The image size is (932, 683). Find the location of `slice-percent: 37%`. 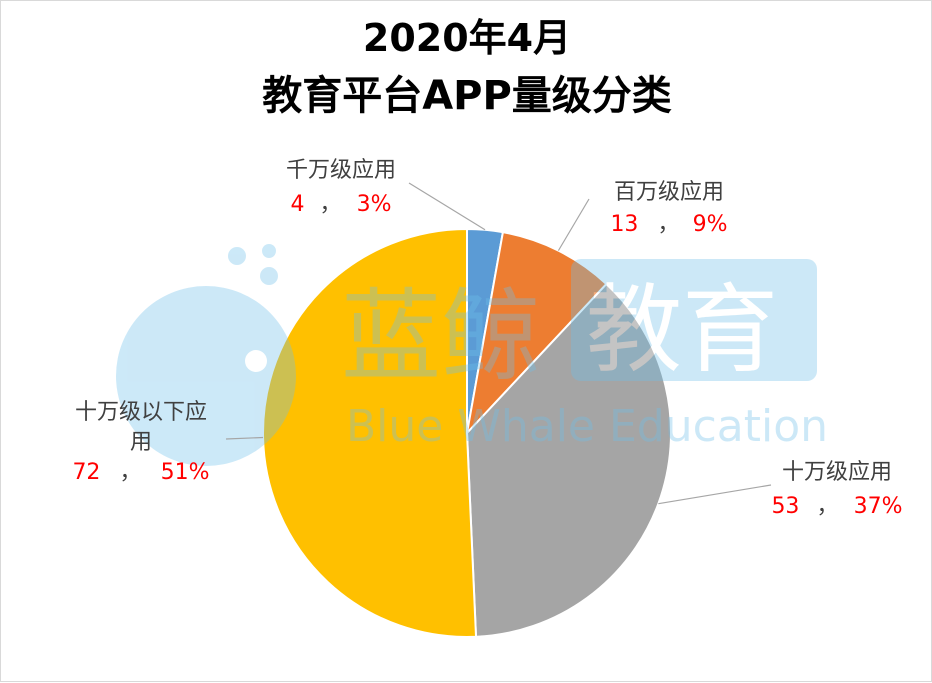

slice-percent: 37% is located at coordinates (878, 506).